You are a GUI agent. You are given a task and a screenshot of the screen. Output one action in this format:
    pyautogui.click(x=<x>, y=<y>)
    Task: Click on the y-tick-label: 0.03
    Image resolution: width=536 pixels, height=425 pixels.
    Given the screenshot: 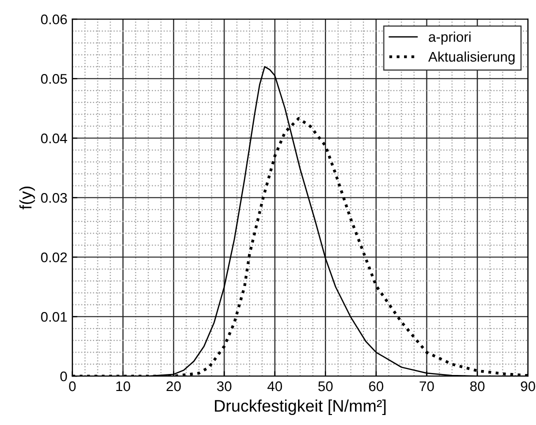 What is the action you would take?
    pyautogui.click(x=54, y=197)
    